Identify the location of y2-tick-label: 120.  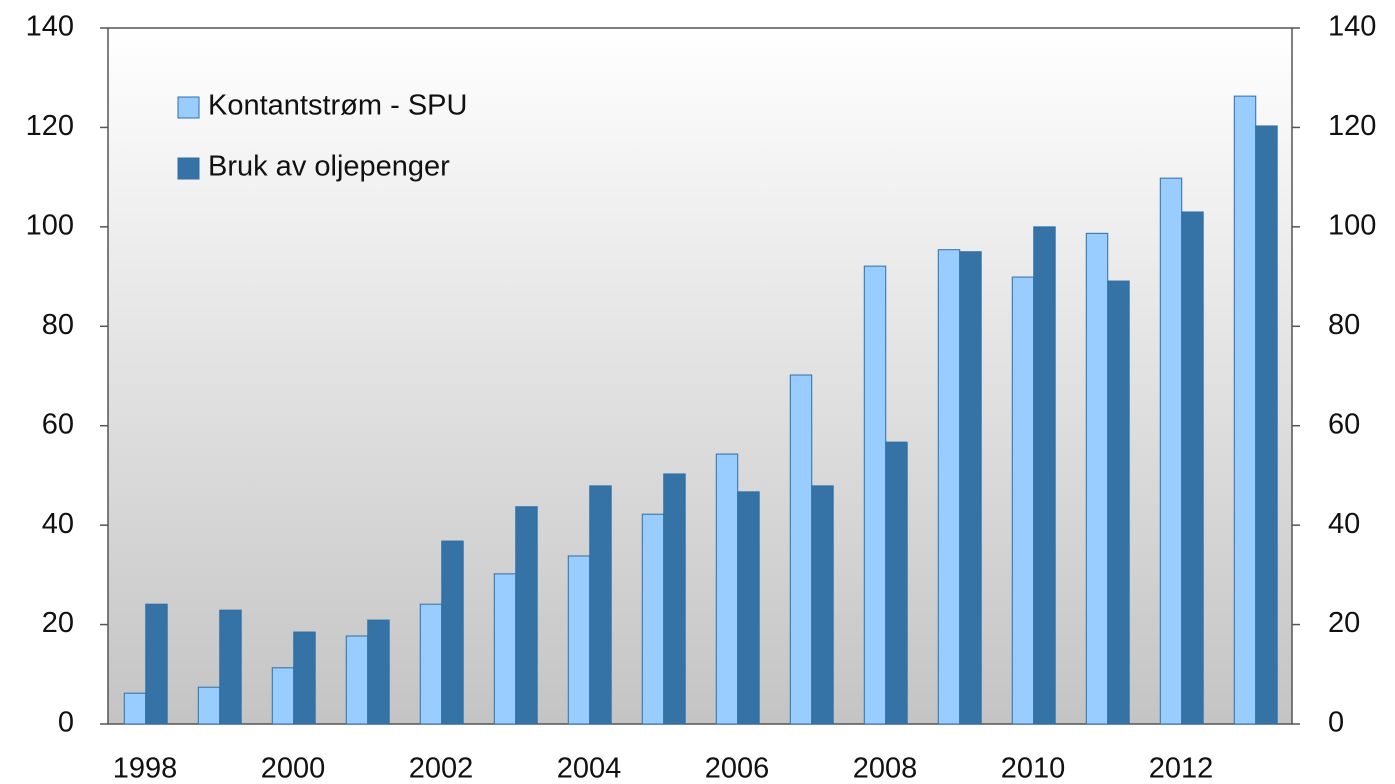
(1352, 126).